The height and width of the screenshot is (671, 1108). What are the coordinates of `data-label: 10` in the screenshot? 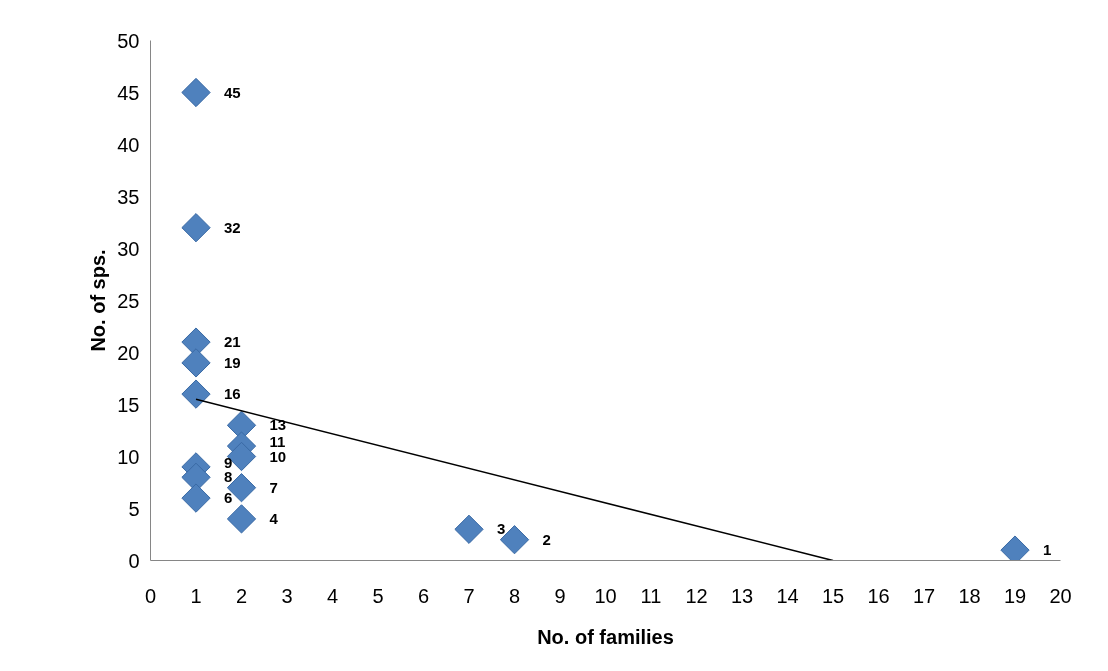 It's located at (278, 456).